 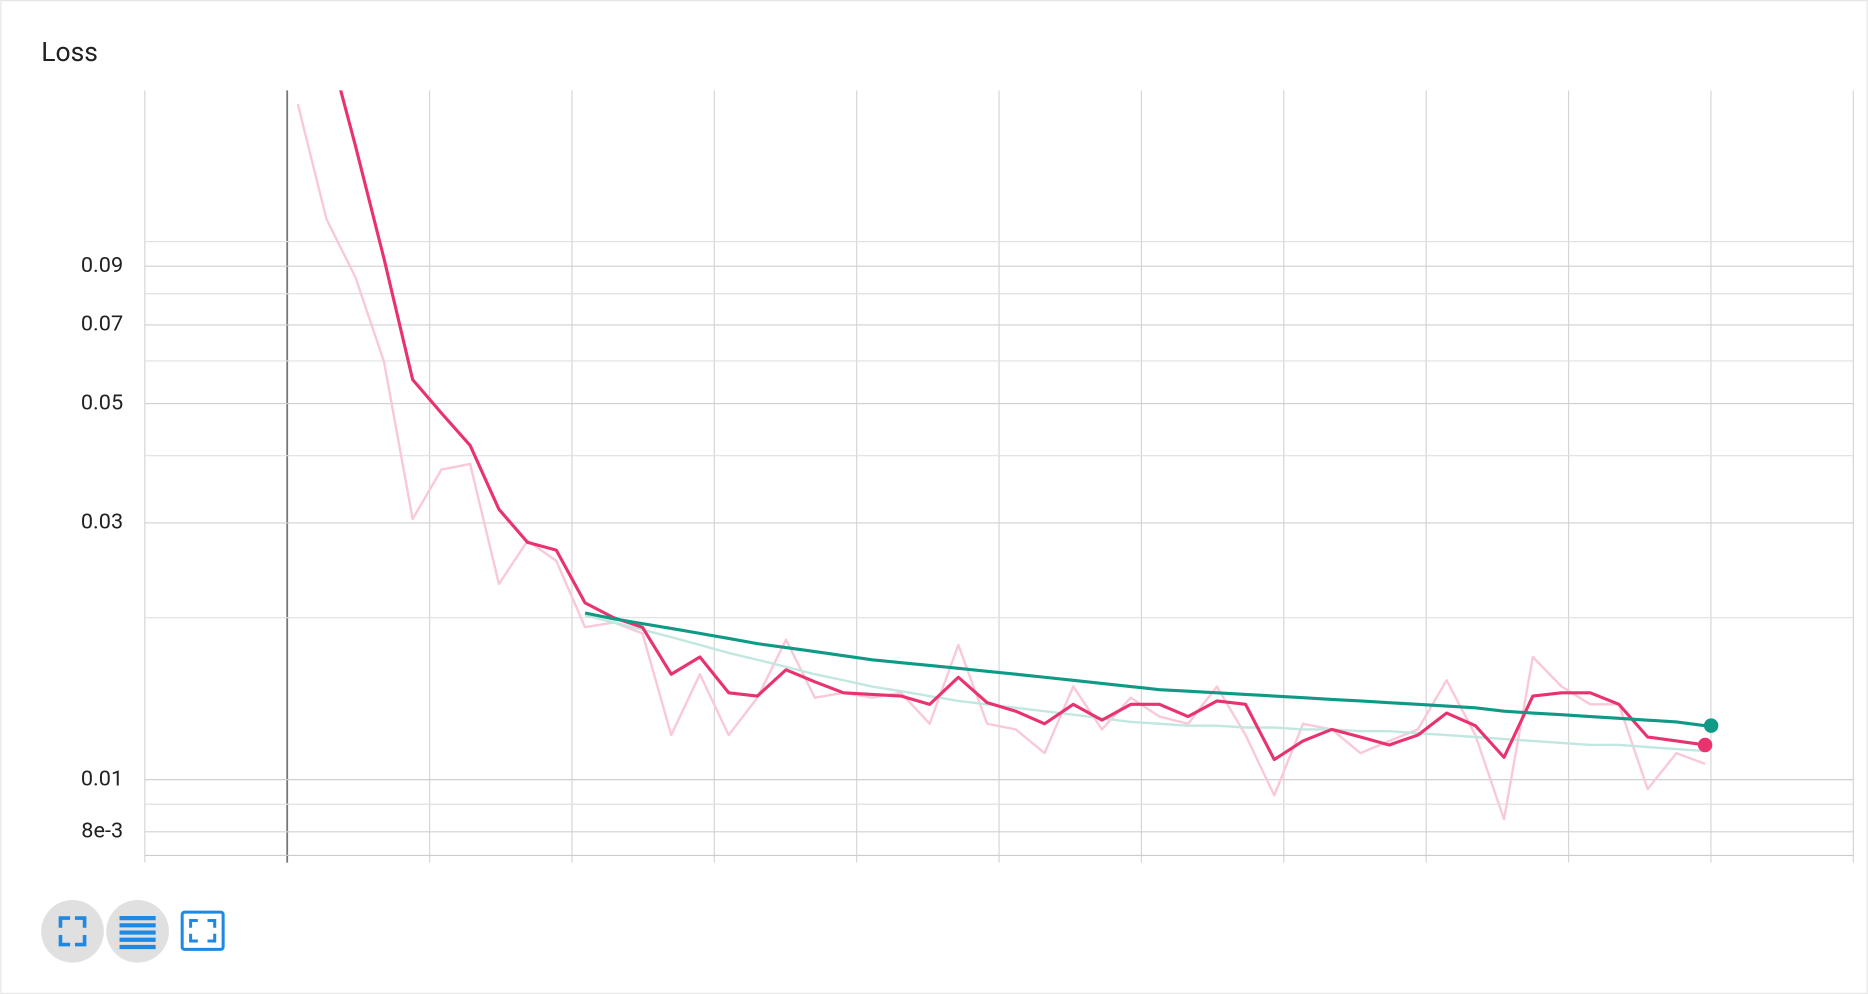 What do you see at coordinates (137, 931) in the screenshot?
I see `log-scale-button` at bounding box center [137, 931].